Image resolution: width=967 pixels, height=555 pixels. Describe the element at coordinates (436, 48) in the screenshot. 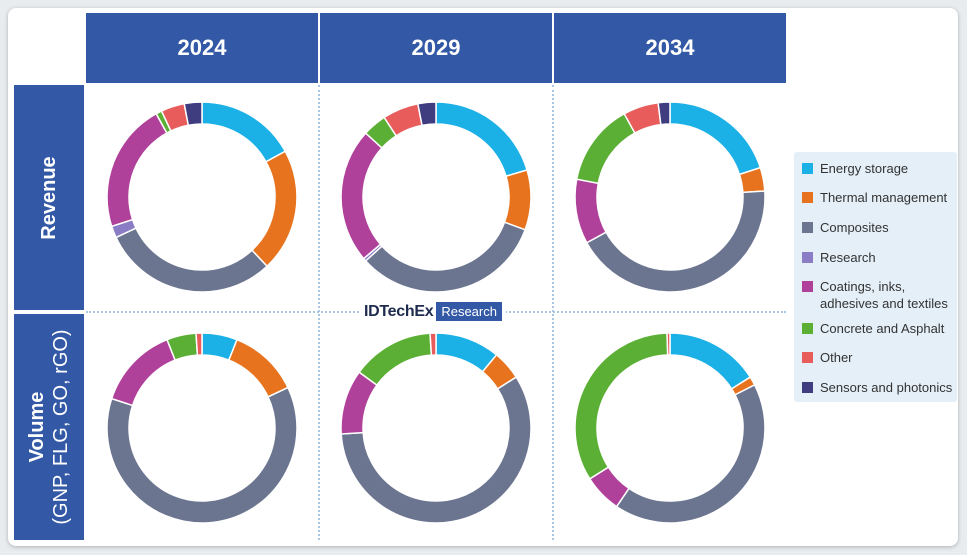

I see `column-header-2029: 2029` at that location.